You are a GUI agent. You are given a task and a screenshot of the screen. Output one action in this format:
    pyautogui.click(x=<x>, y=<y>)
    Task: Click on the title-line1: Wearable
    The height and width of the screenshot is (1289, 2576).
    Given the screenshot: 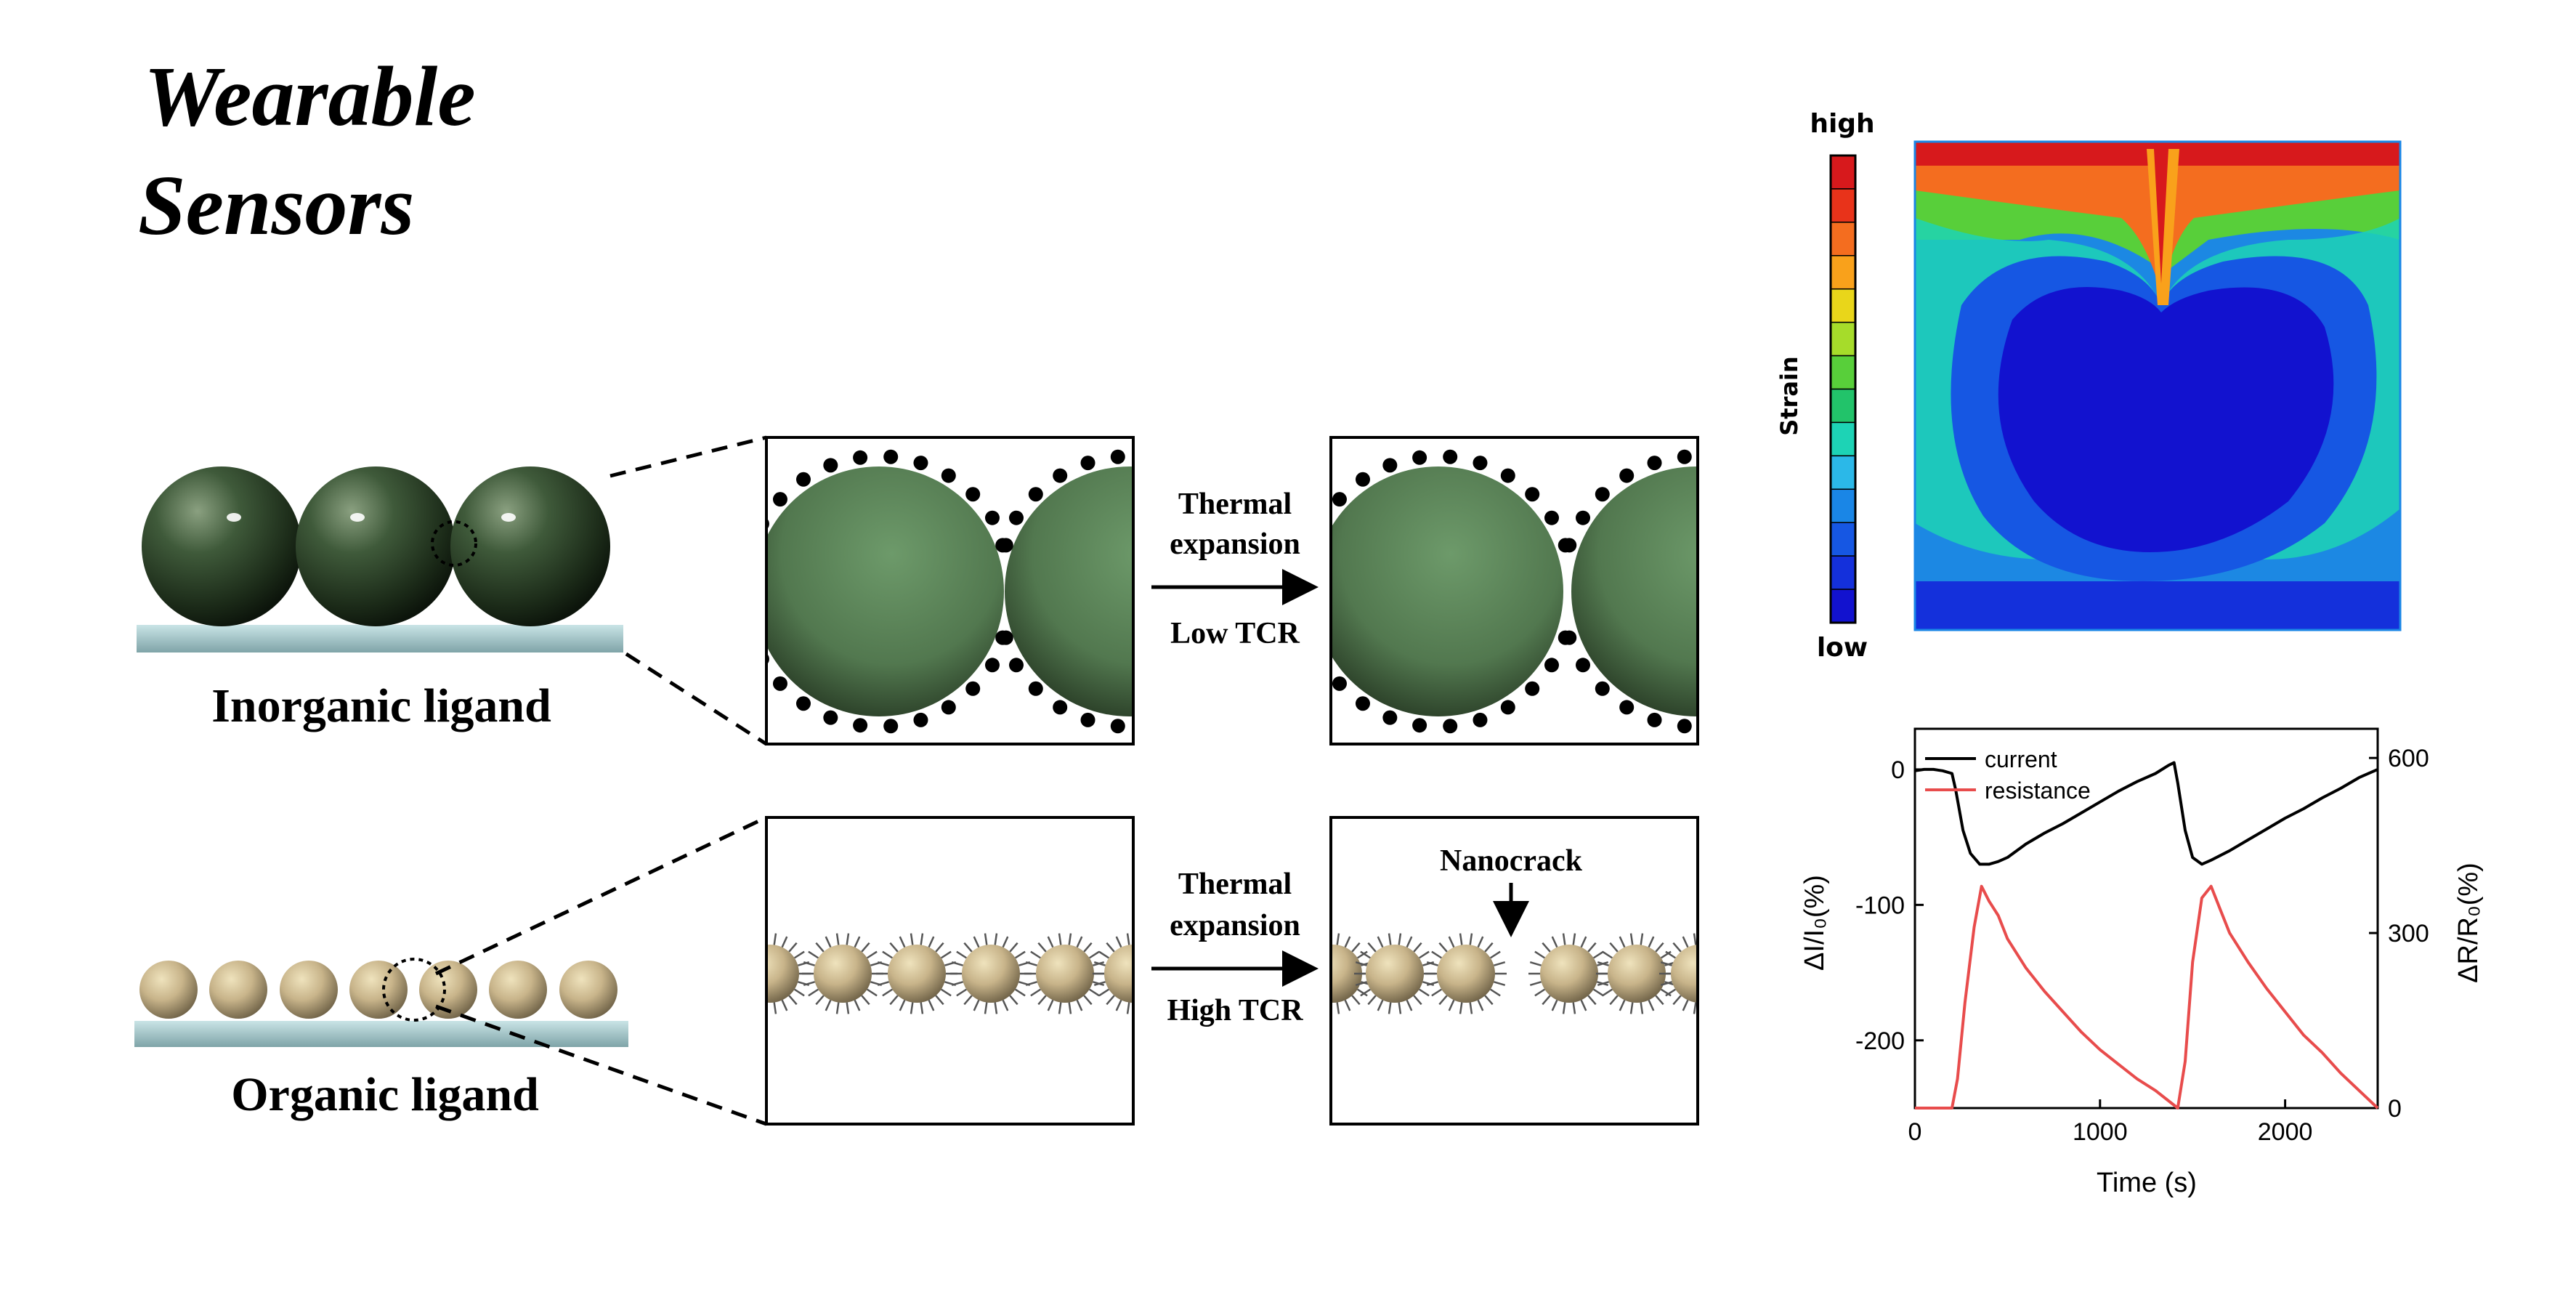 What is the action you would take?
    pyautogui.click(x=310, y=96)
    